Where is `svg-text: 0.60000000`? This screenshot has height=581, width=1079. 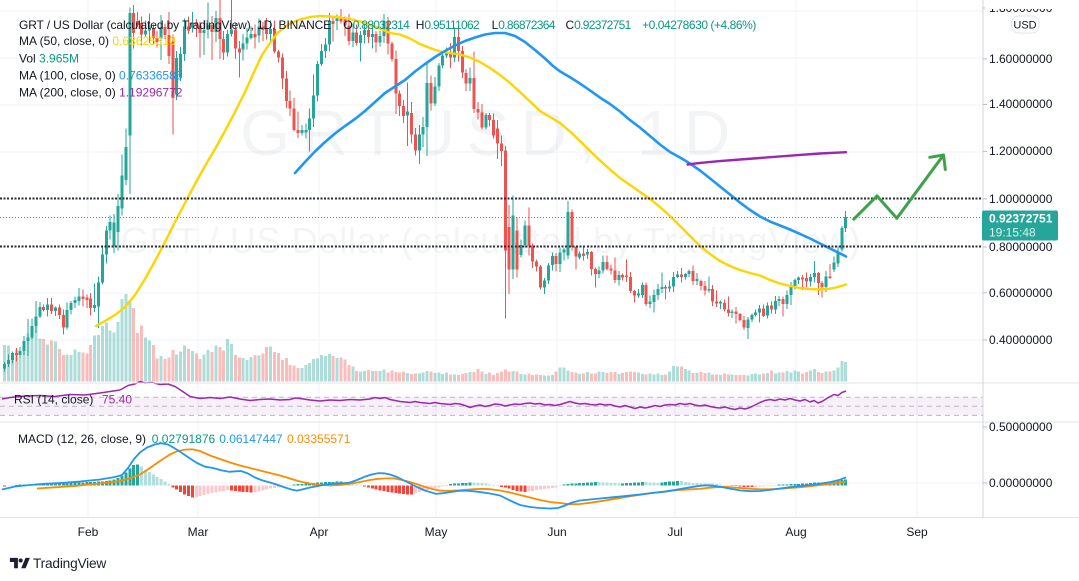
svg-text: 0.60000000 is located at coordinates (1021, 293).